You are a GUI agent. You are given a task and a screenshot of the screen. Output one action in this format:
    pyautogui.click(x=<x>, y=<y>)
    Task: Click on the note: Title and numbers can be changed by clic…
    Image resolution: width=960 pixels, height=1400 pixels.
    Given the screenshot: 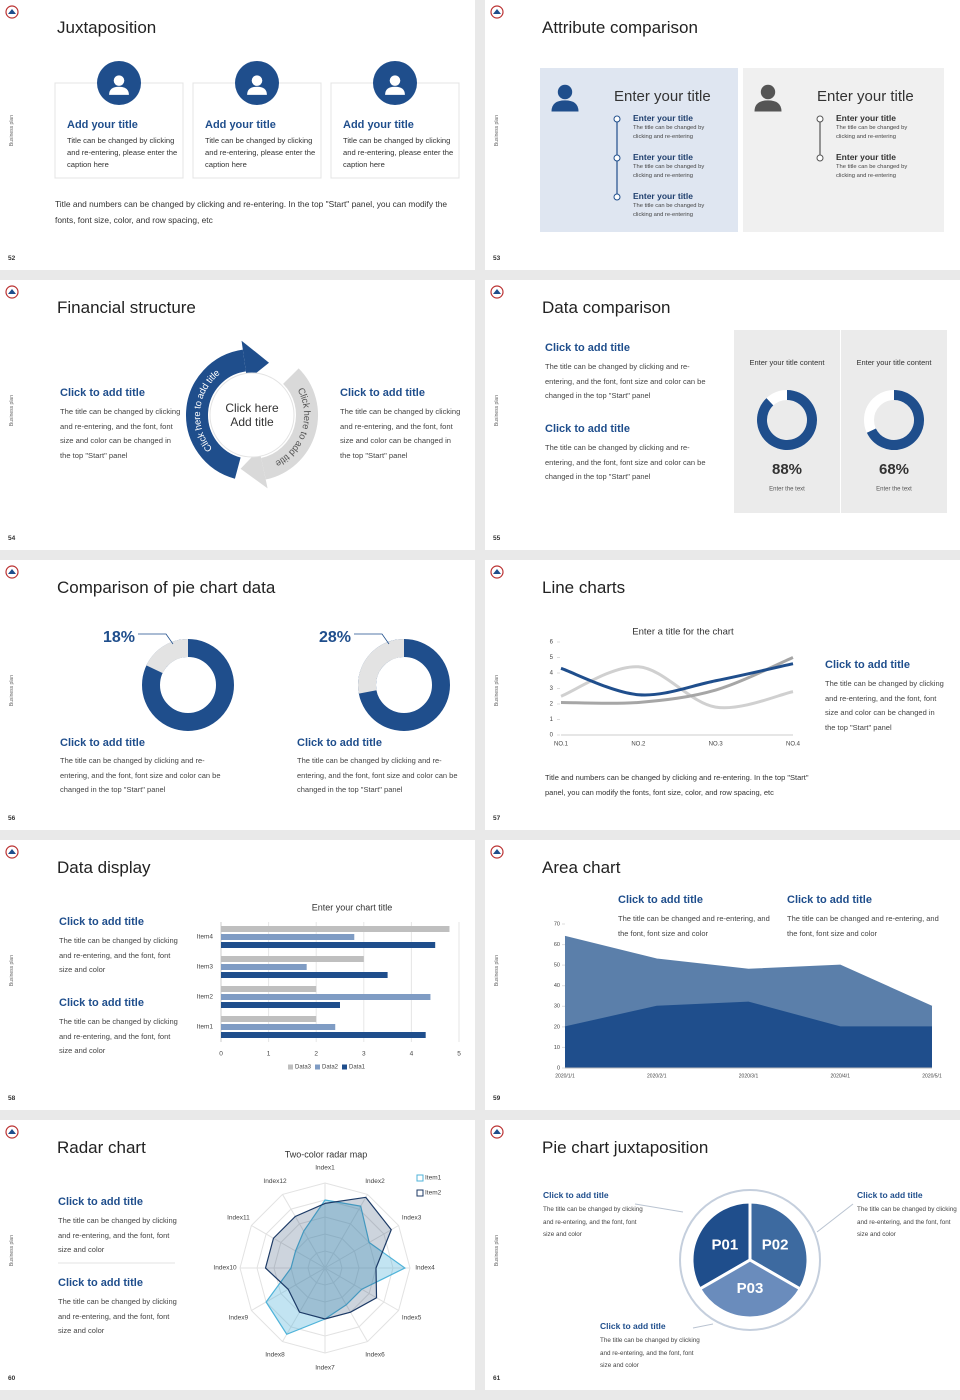 What is the action you would take?
    pyautogui.click(x=251, y=212)
    